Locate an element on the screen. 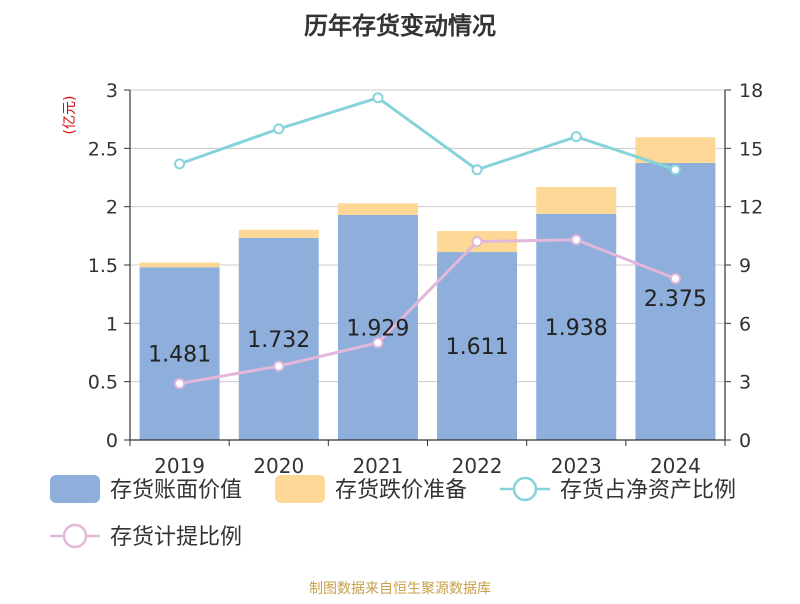 Image resolution: width=800 pixels, height=604 pixels. legend-label: 存货占净资产比例 is located at coordinates (648, 490).